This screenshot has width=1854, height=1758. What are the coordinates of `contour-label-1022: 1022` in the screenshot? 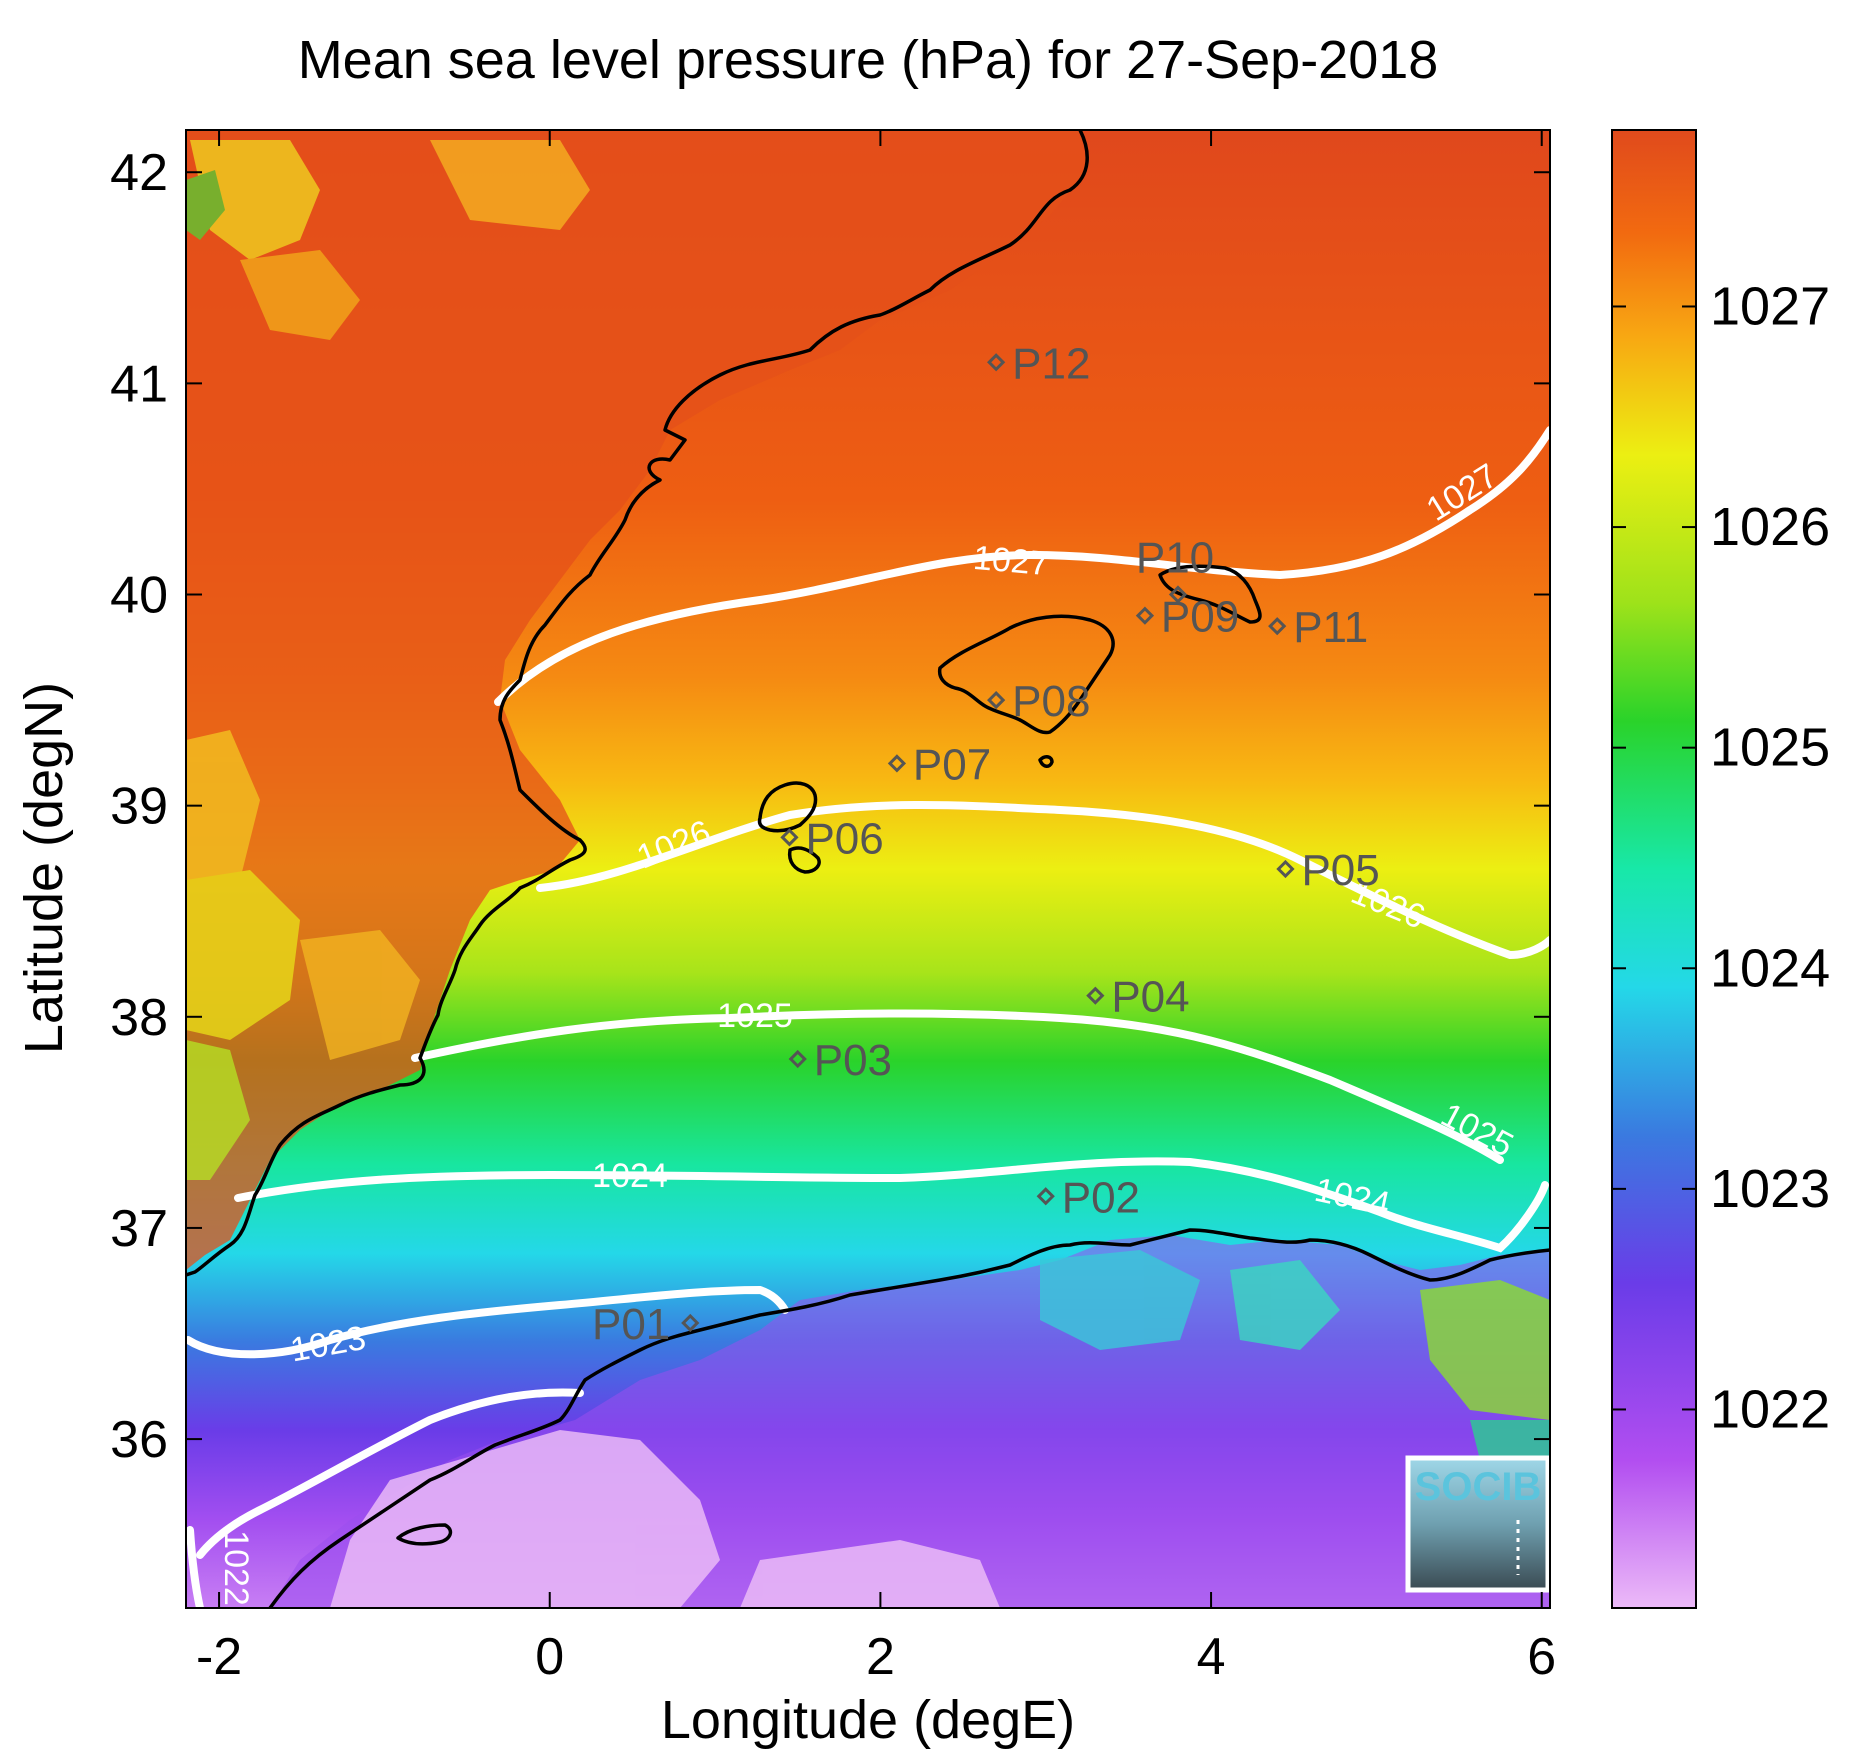 It's located at (236, 1568).